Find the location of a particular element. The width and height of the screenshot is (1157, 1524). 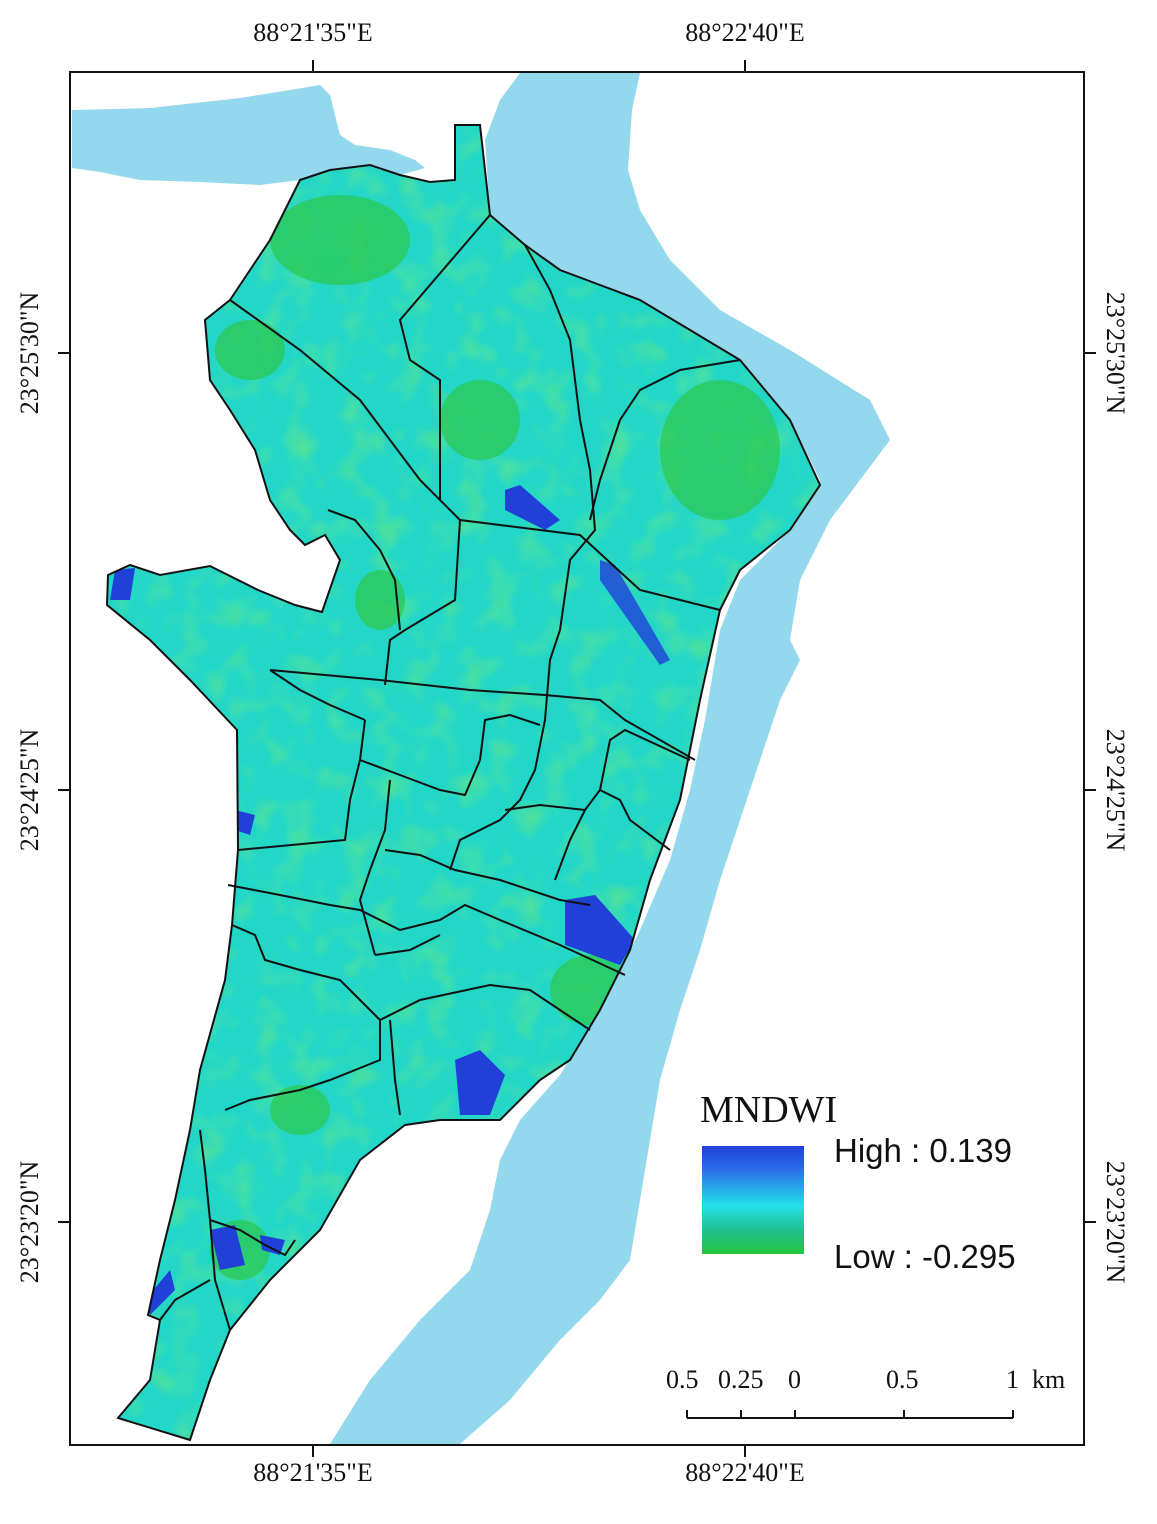

legend-color-ramp is located at coordinates (753, 1200).